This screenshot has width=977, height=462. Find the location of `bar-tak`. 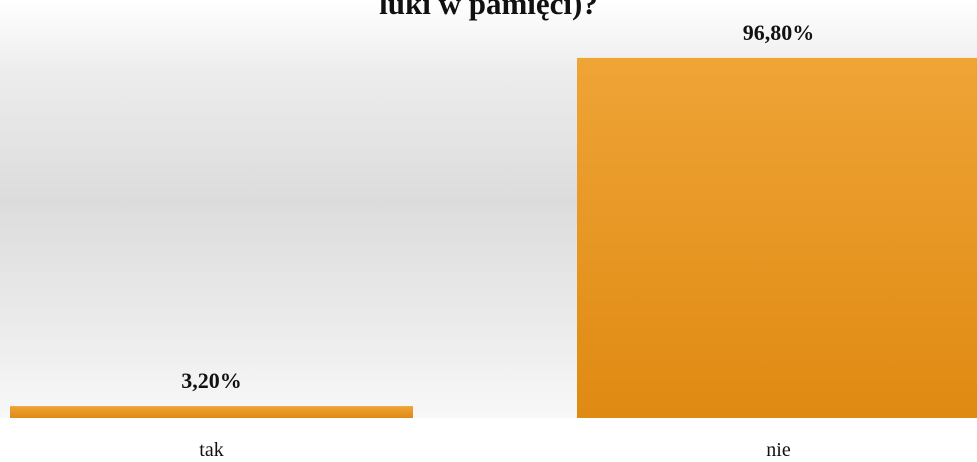

bar-tak is located at coordinates (211, 412).